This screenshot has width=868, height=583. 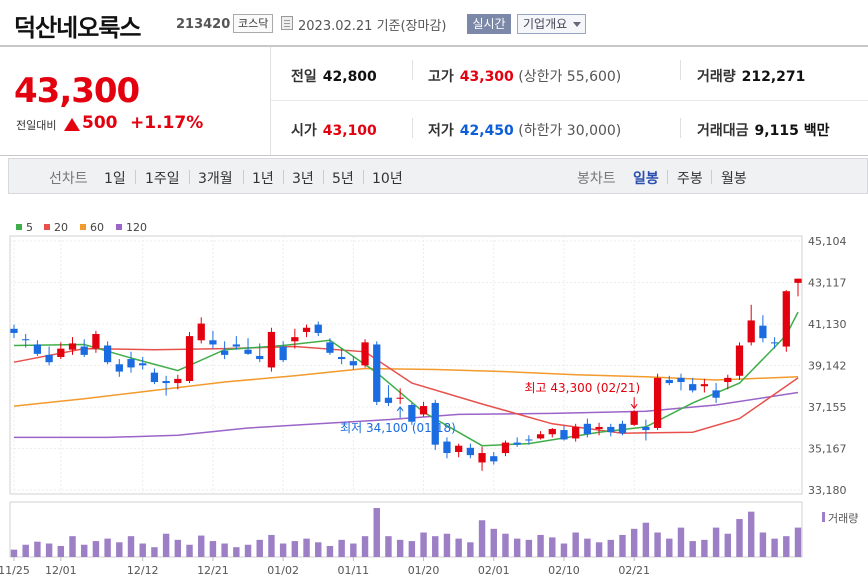 What do you see at coordinates (29, 227) in the screenshot?
I see `legend-label: 5` at bounding box center [29, 227].